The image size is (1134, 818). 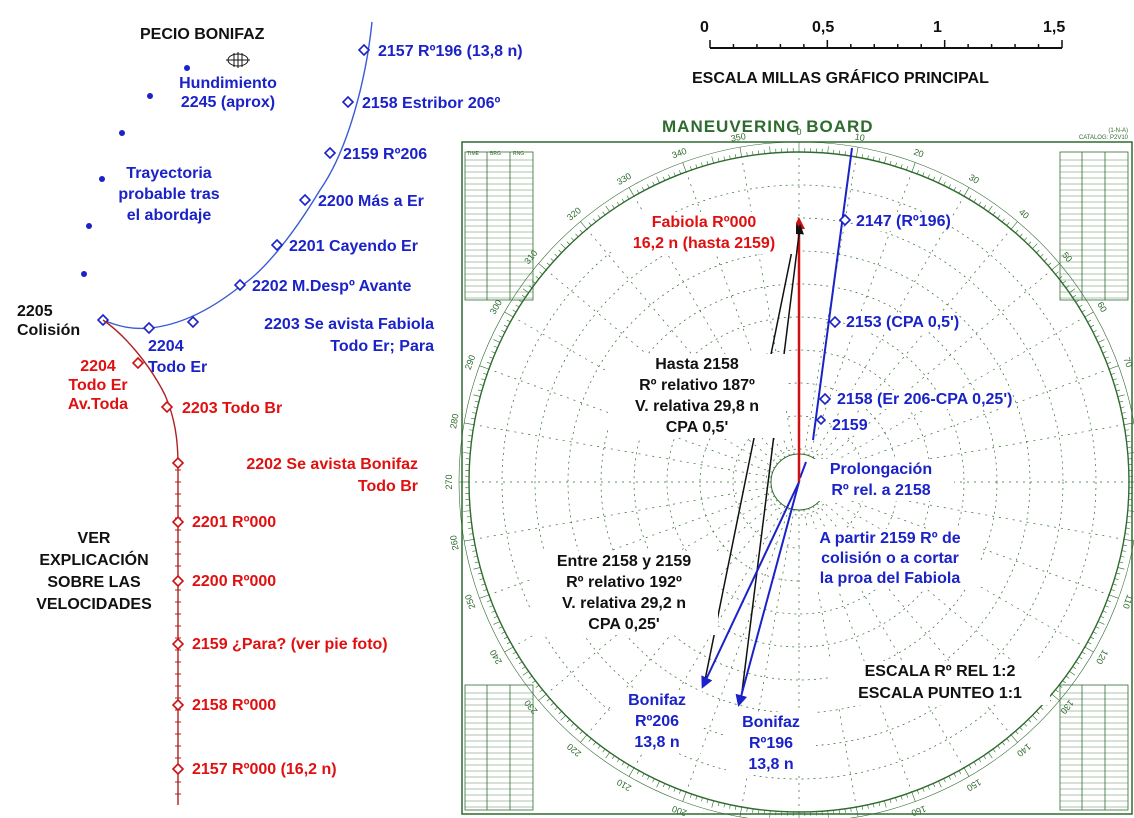 What do you see at coordinates (264, 769) in the screenshot?
I see `fabiola-2157: 2157 Rº000 (16,2 n)` at bounding box center [264, 769].